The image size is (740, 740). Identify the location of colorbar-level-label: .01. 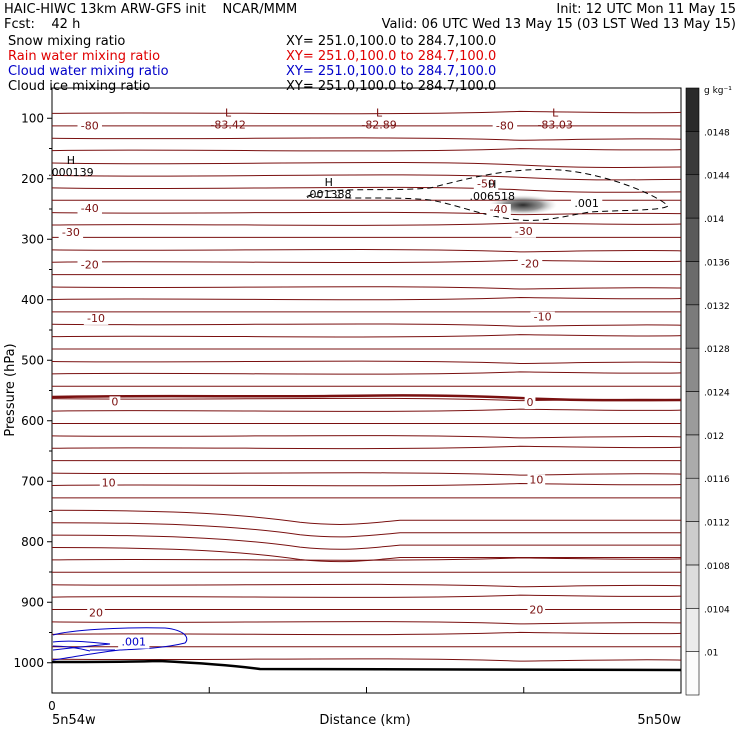
(711, 654).